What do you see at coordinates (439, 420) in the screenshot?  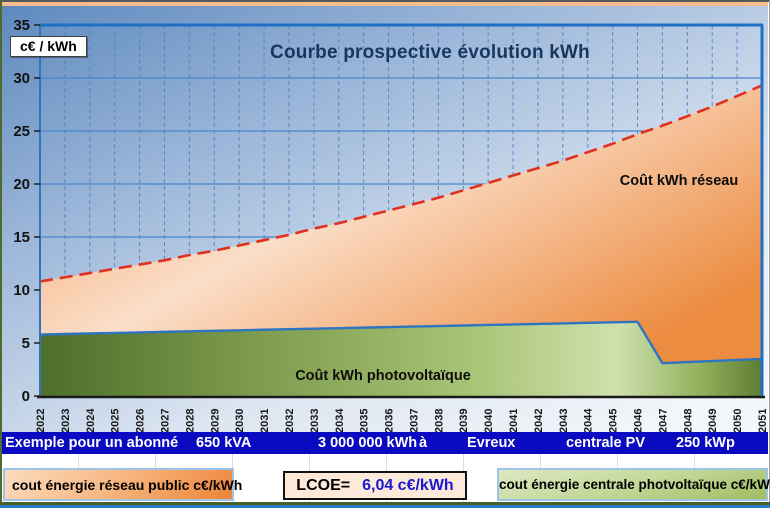 I see `svg-text: 2038` at bounding box center [439, 420].